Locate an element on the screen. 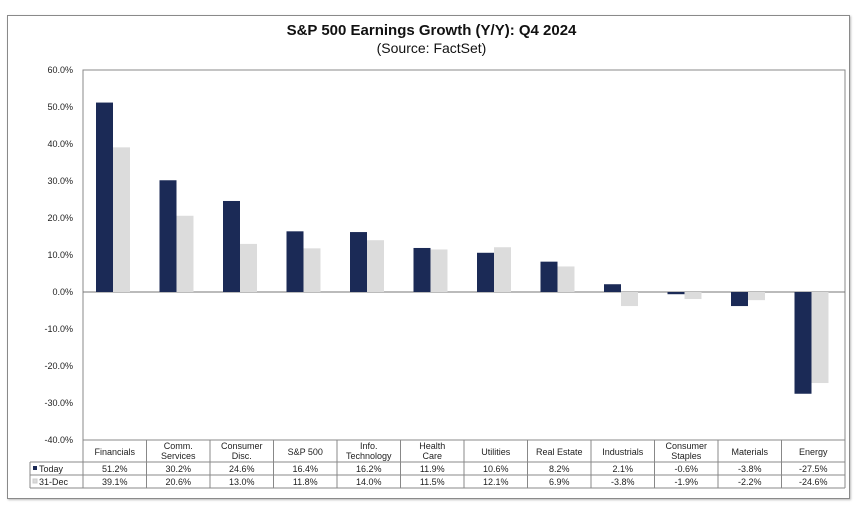 The image size is (863, 511). data-label: 11.8% is located at coordinates (305, 482).